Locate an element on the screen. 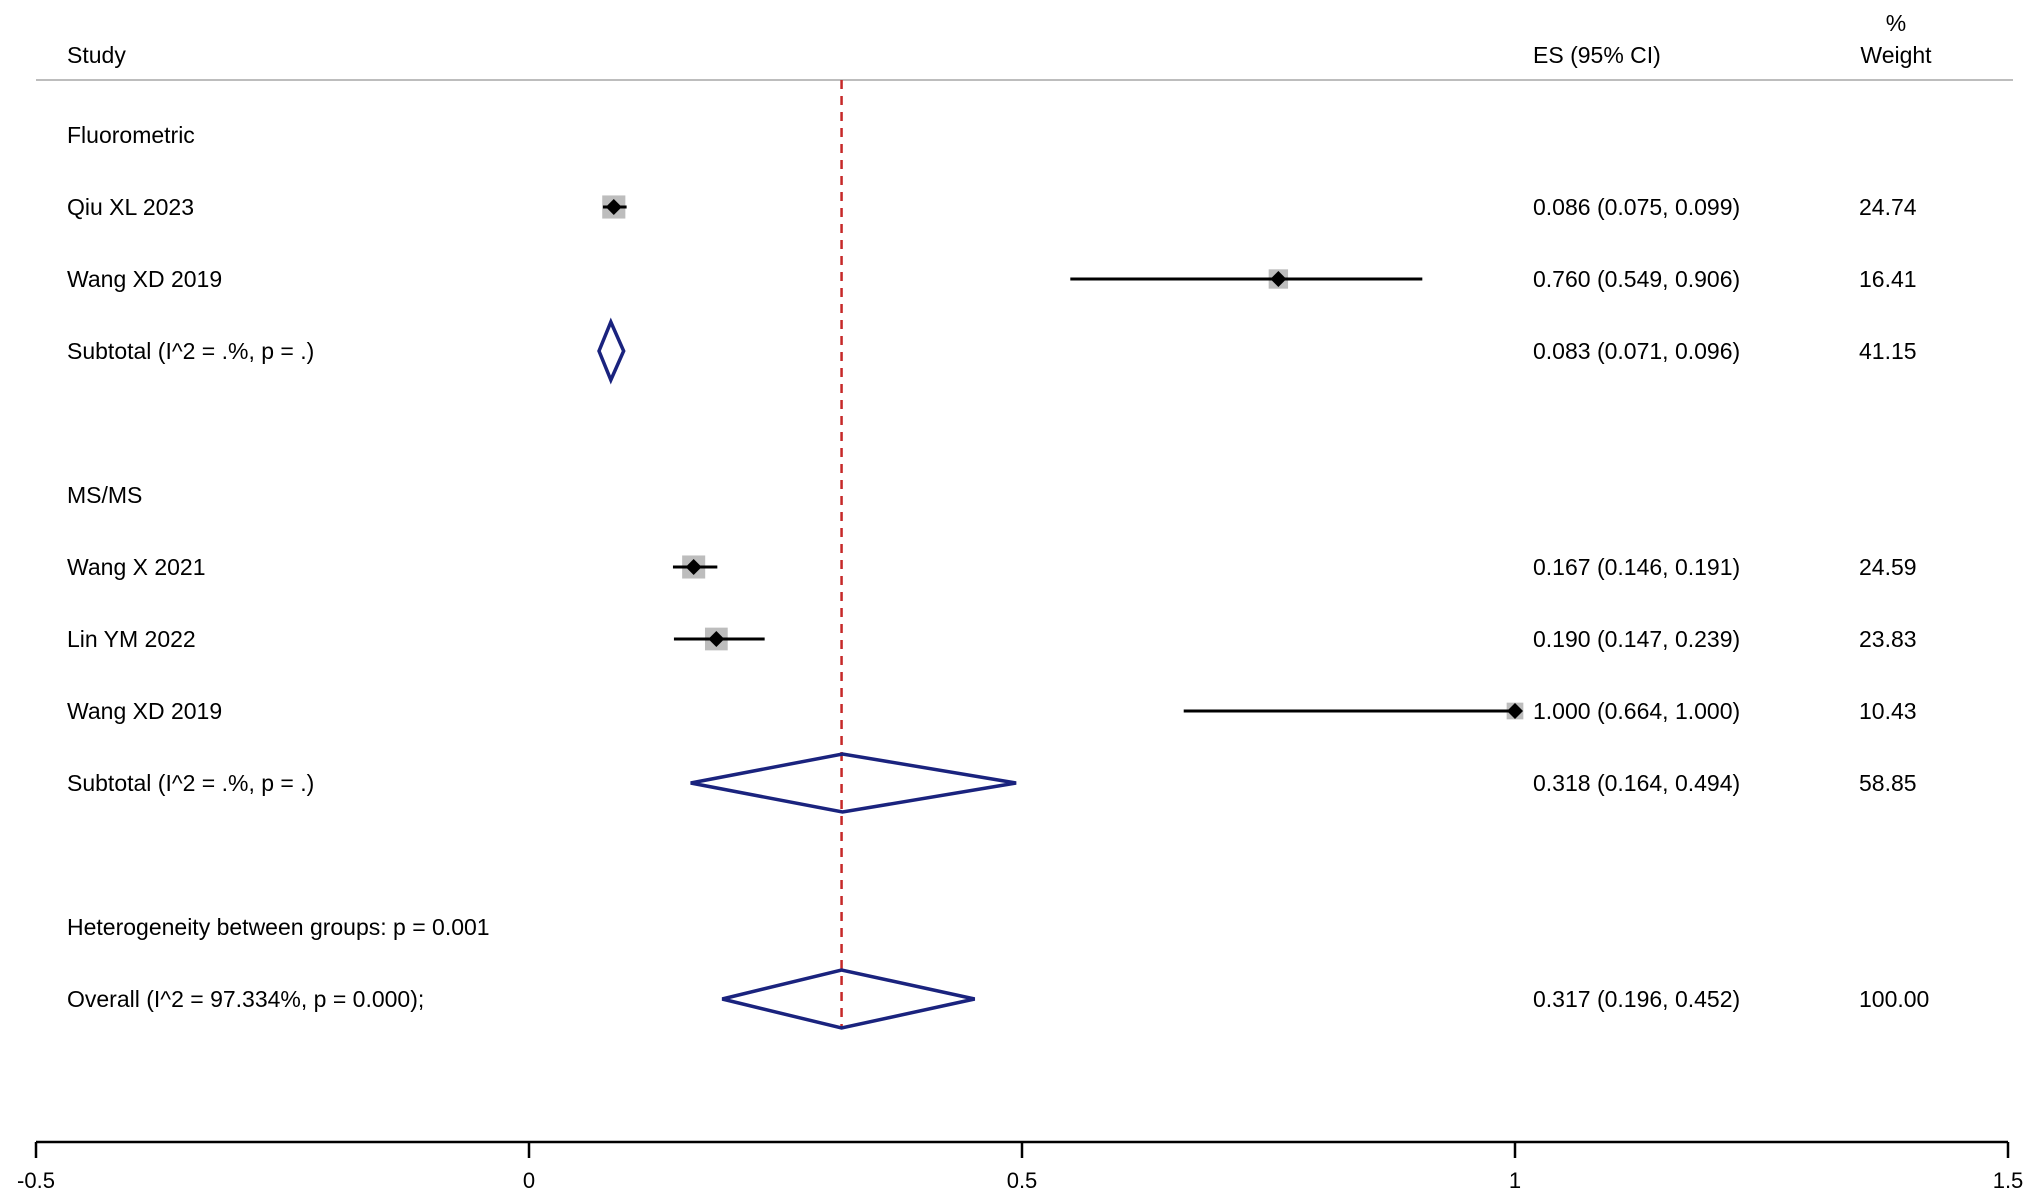 The image size is (2031, 1203). x-axis-tick-label: 1.5 is located at coordinates (2008, 1180).